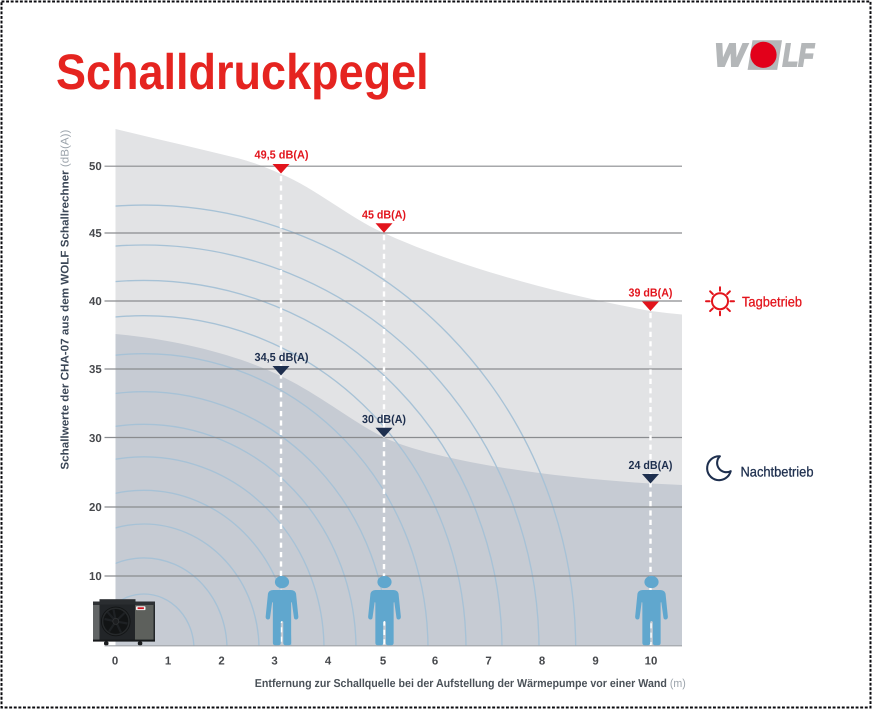 The height and width of the screenshot is (709, 872). Describe the element at coordinates (115, 662) in the screenshot. I see `svg-text: 0` at that location.